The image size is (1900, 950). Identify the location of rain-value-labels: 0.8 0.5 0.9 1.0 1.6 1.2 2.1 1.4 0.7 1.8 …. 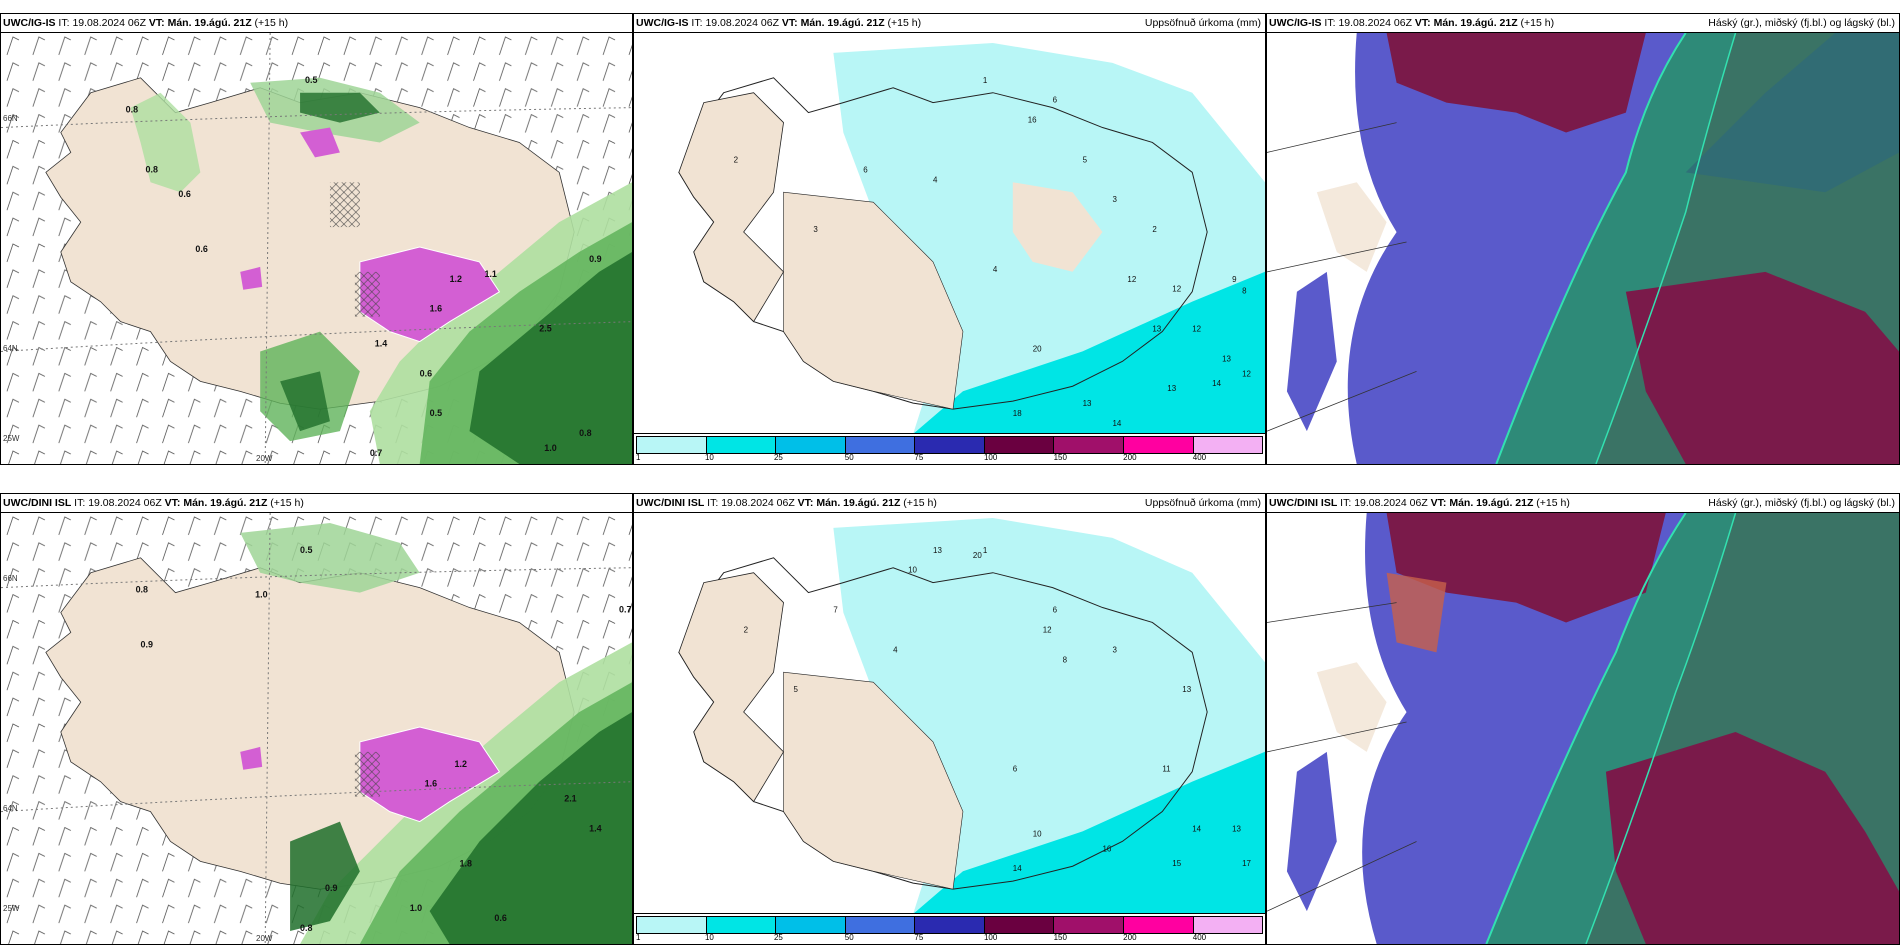
(384, 739).